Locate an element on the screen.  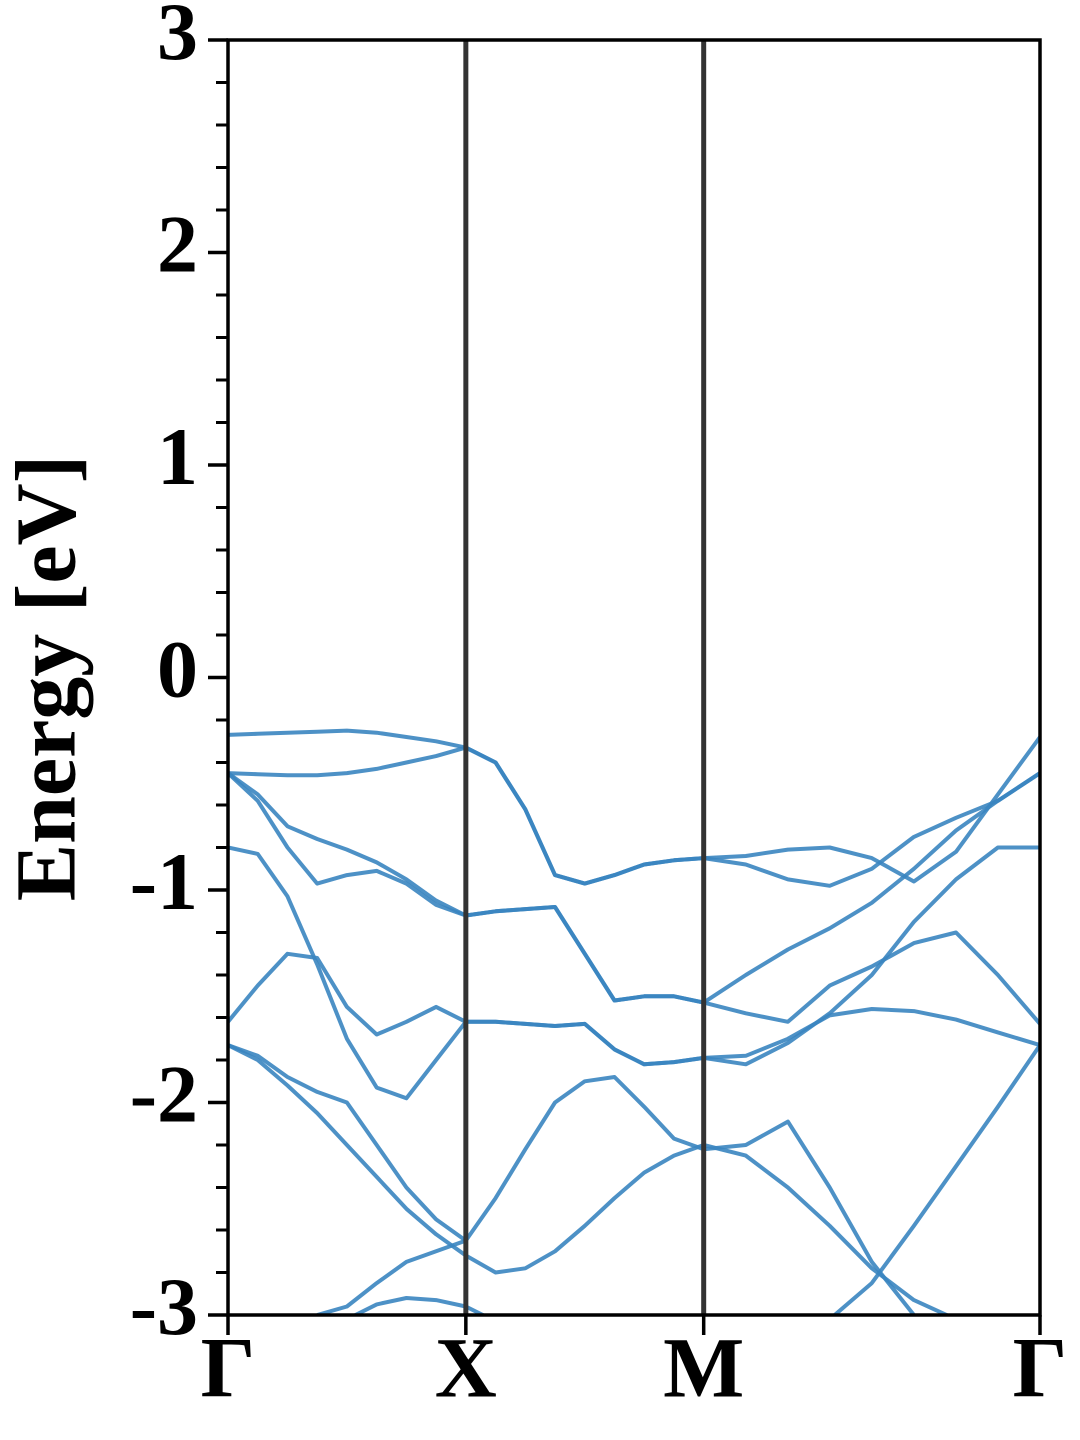
y-tick-label: -2 is located at coordinates (164, 1093).